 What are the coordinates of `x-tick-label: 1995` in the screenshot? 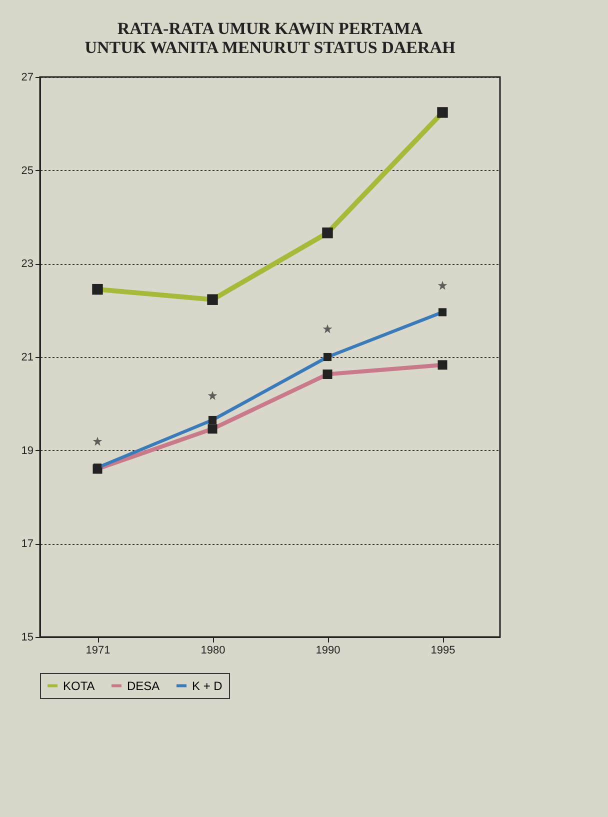 It's located at (443, 650).